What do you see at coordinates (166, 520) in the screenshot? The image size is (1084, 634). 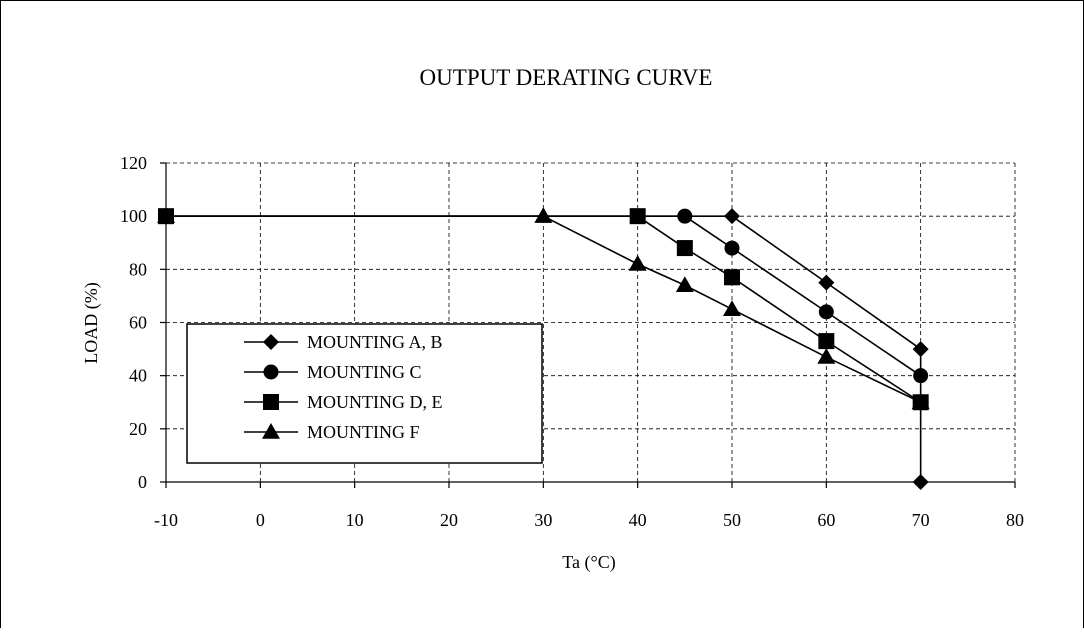 I see `x-tick-label: -10` at bounding box center [166, 520].